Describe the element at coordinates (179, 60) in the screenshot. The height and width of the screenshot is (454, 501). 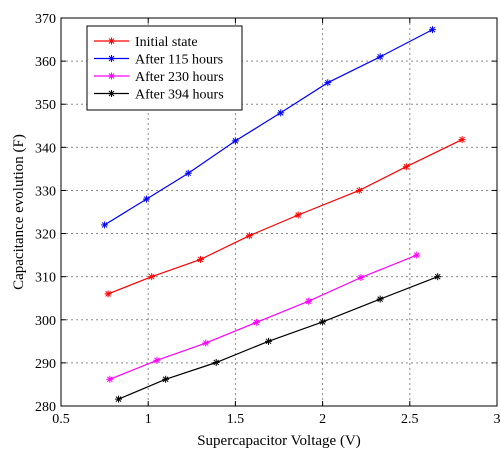
I see `legend-label: After 115 hours` at that location.